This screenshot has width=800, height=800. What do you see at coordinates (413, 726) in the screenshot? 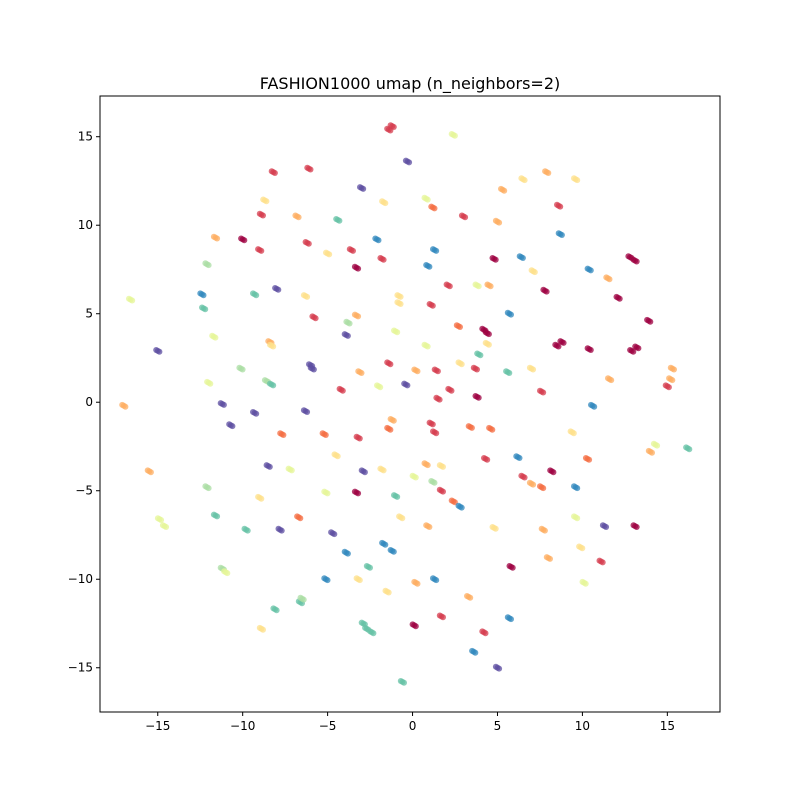
I see `x-tick-label: 0` at bounding box center [413, 726].